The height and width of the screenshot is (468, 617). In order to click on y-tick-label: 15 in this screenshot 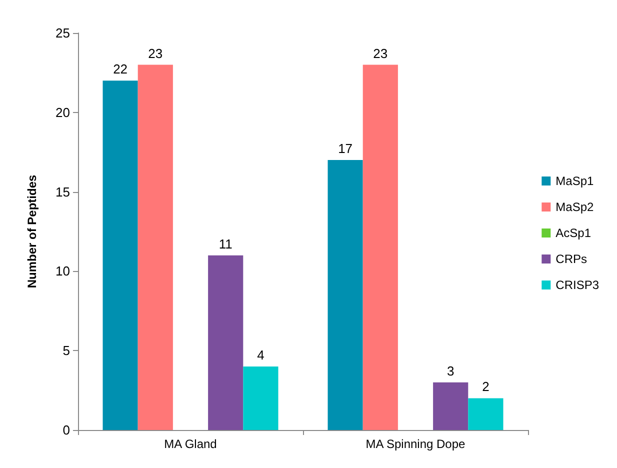, I will do `click(63, 192)`.